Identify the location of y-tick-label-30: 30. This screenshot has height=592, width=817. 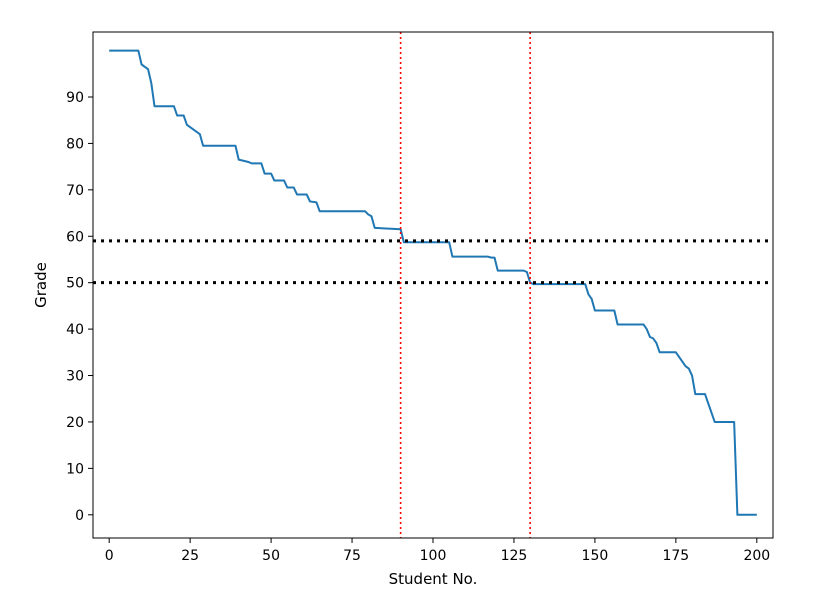
(75, 377).